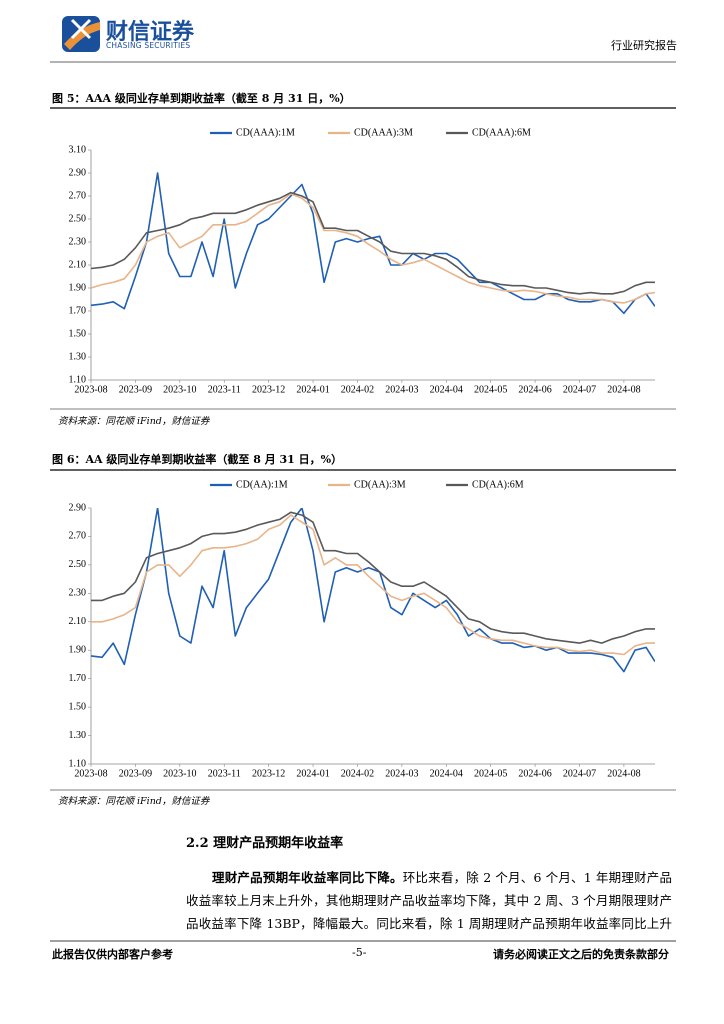 This screenshot has width=724, height=1024. Describe the element at coordinates (359, 952) in the screenshot. I see `page-number: -5-` at that location.